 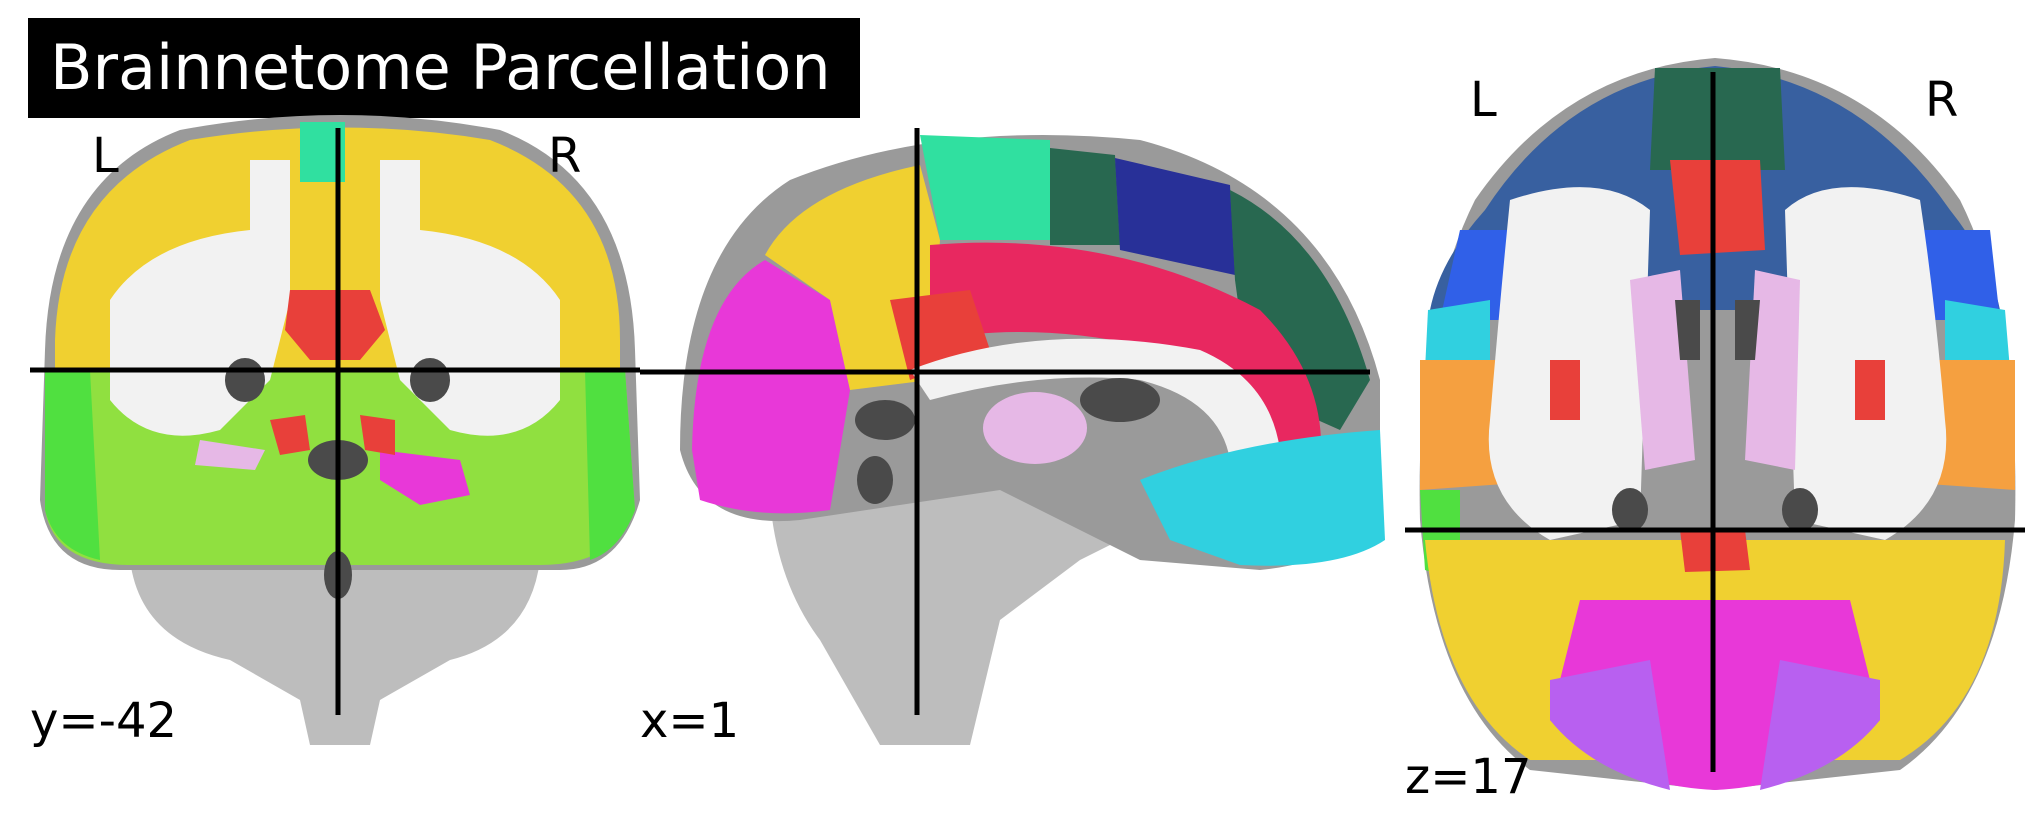 What do you see at coordinates (430, 380) in the screenshot?
I see `coronal-right-ventricle` at bounding box center [430, 380].